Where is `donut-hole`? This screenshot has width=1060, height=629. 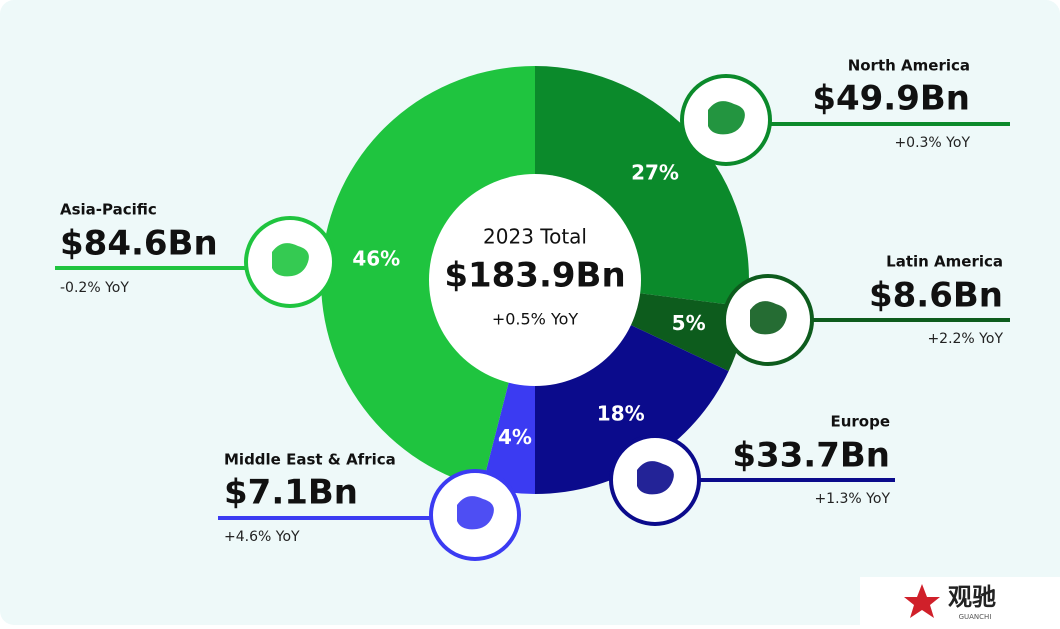
donut-hole is located at coordinates (535, 280).